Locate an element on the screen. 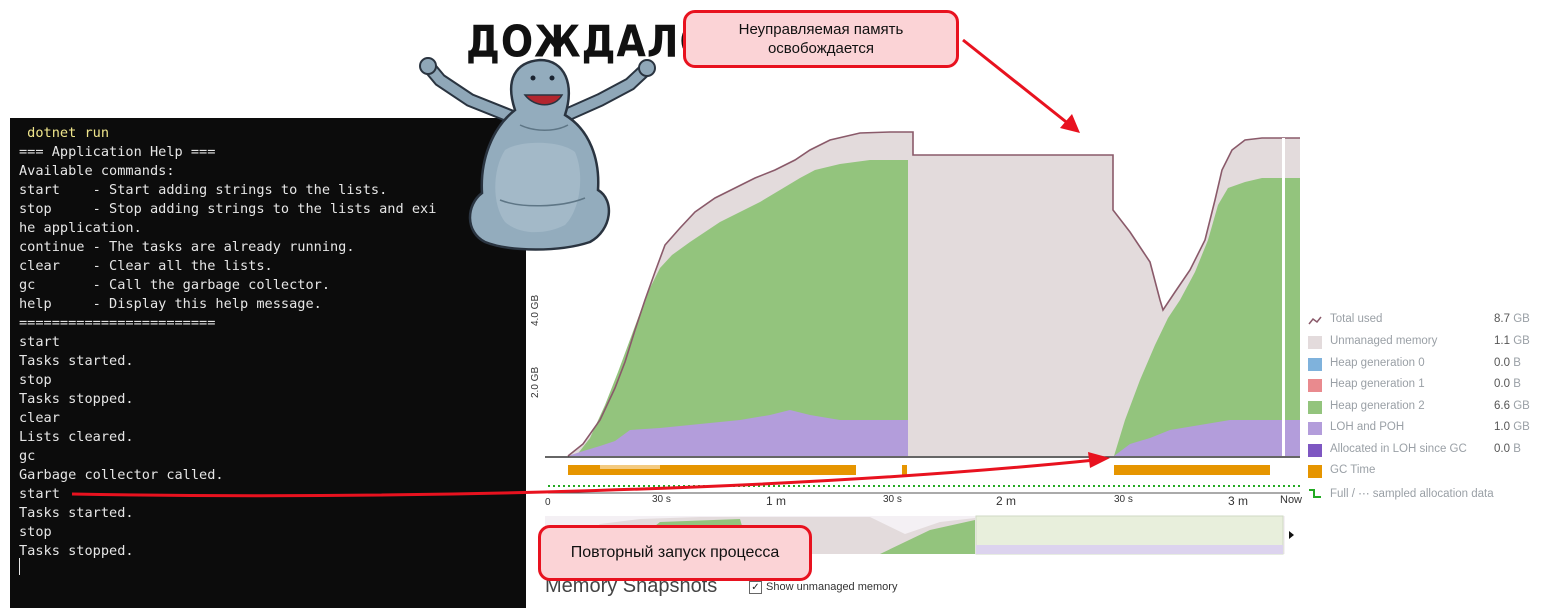  legend-label: Heap generation 2 is located at coordinates (1377, 406).